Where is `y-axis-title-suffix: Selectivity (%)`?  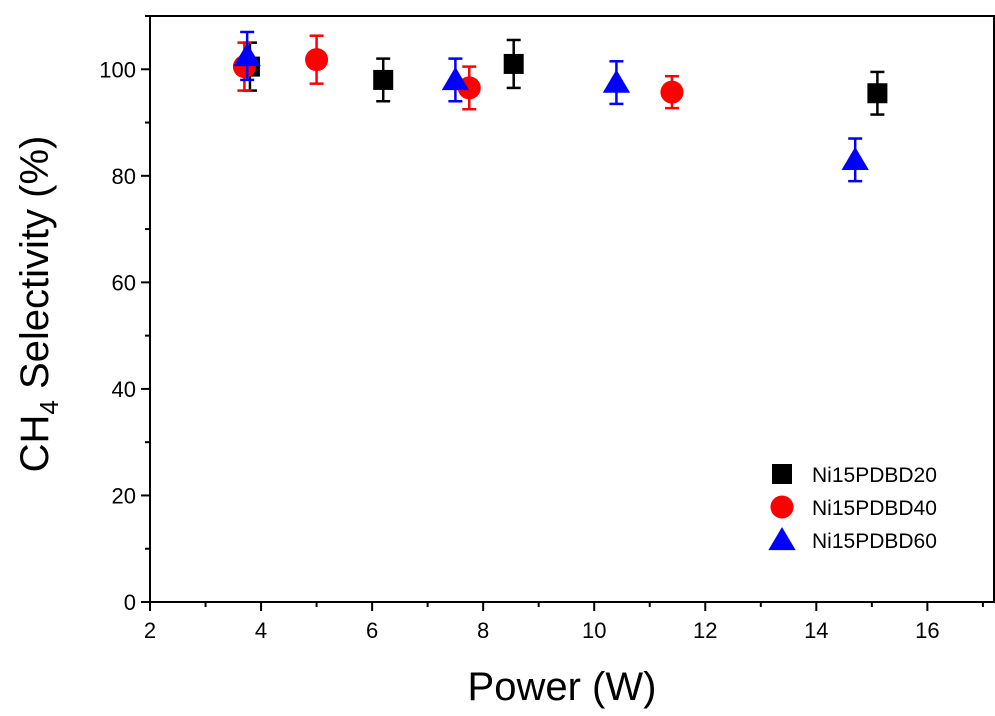
y-axis-title-suffix: Selectivity (%) is located at coordinates (35, 268).